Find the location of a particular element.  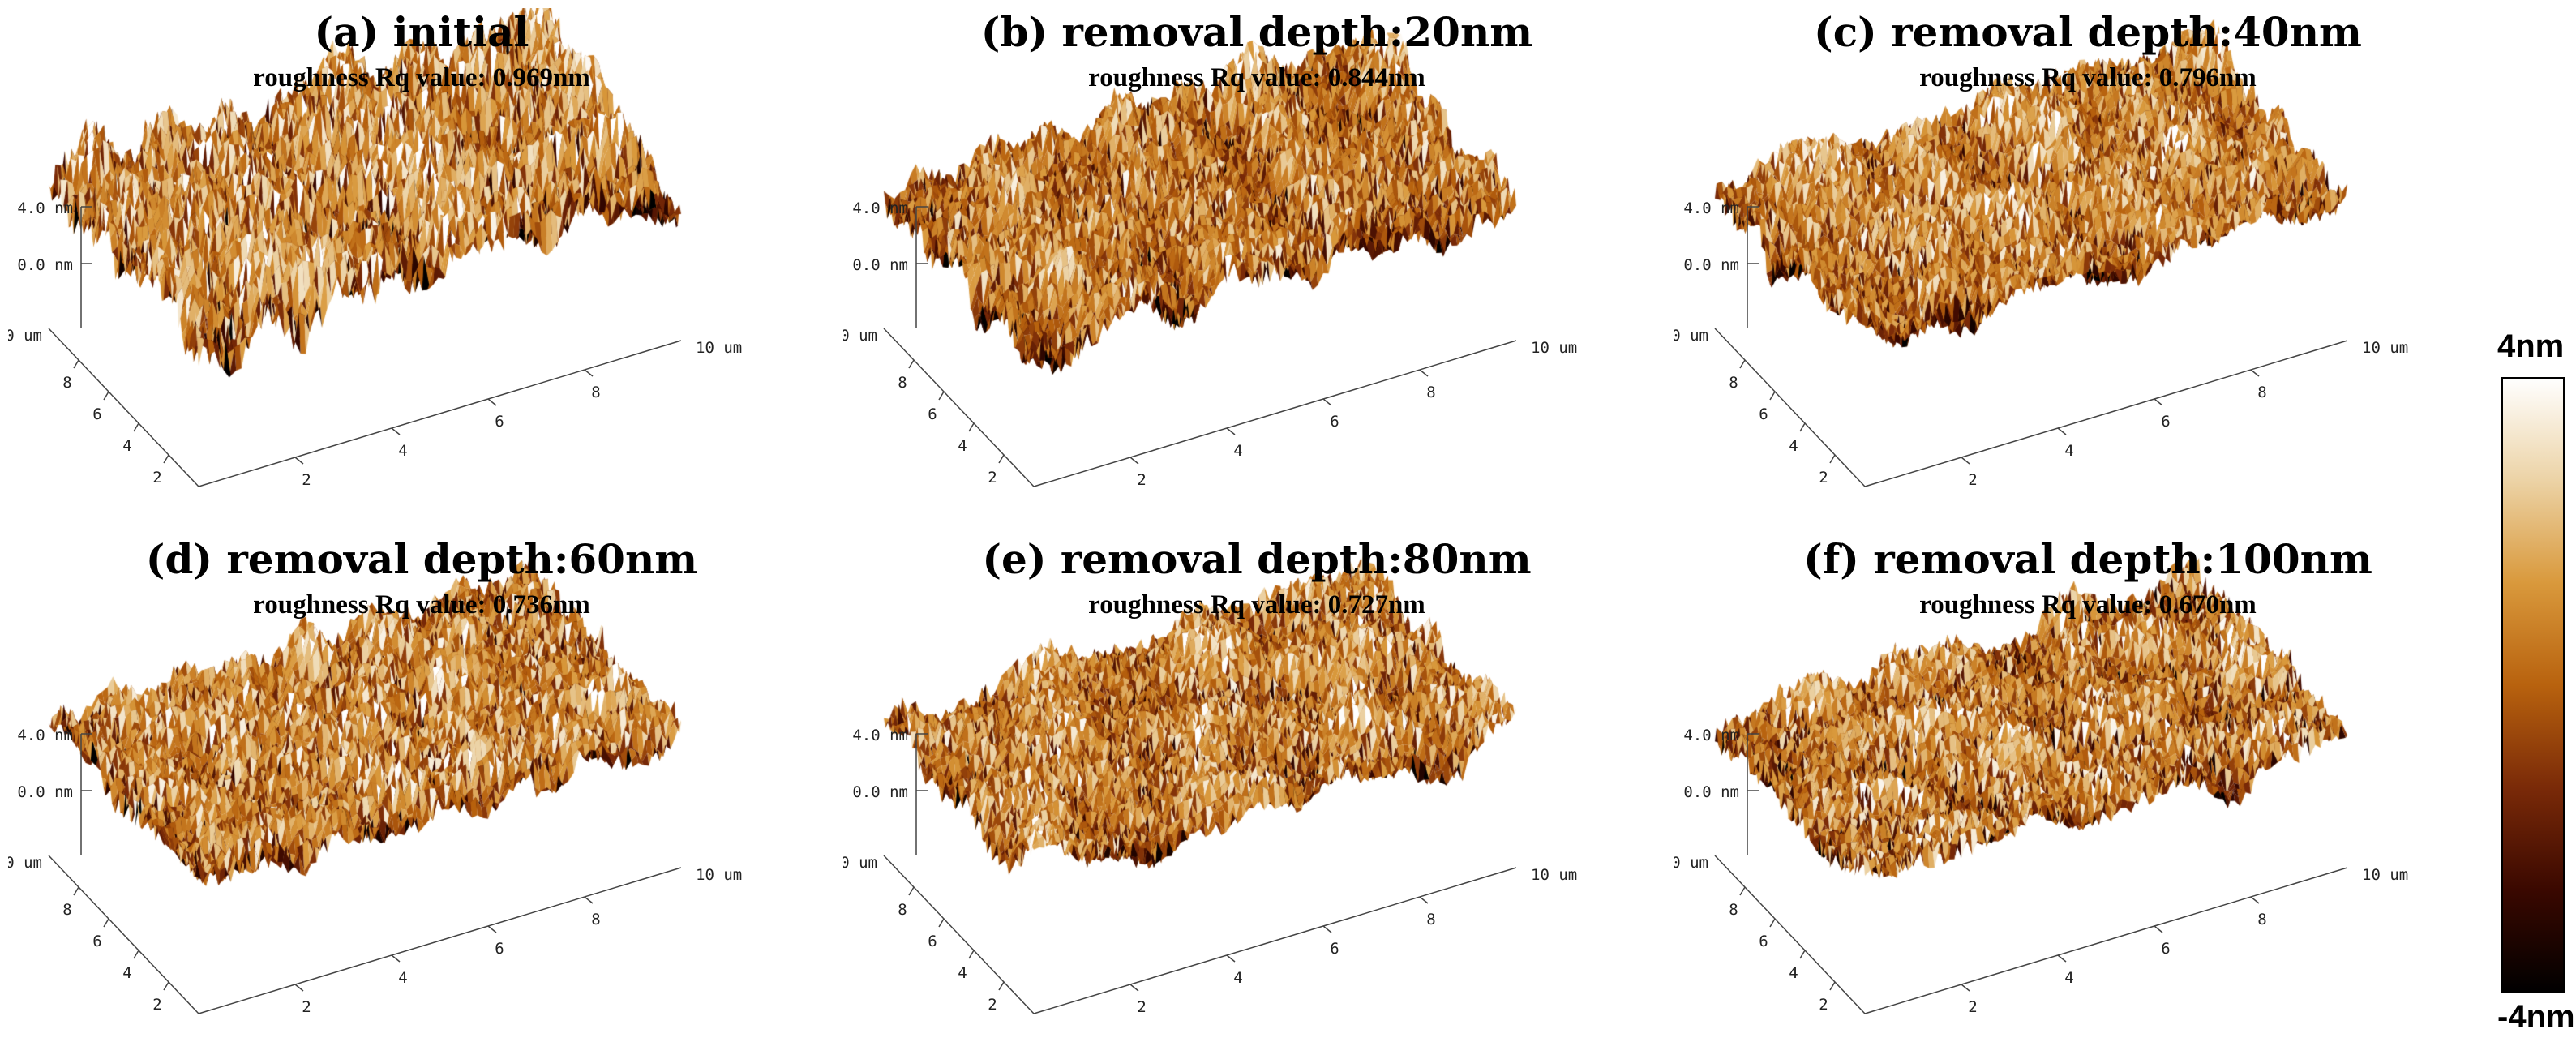

panel-roughness: roughness Rq value: 0.796nm is located at coordinates (2088, 77).